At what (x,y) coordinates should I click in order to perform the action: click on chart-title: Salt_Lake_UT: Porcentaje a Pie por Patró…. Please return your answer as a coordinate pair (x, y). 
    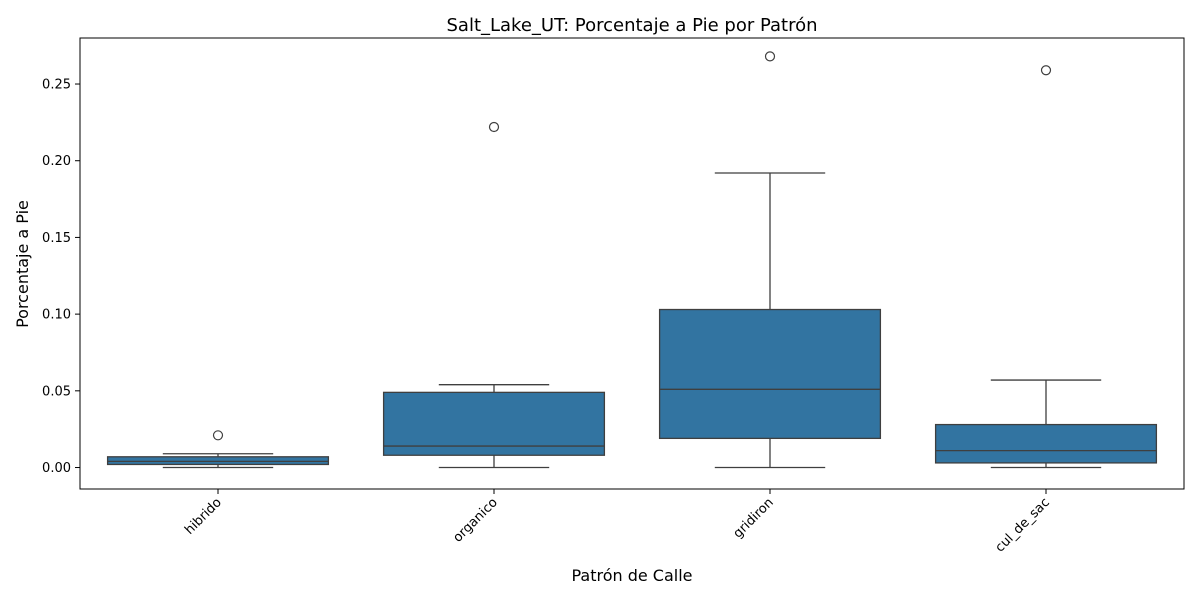
    Looking at the image, I should click on (631, 25).